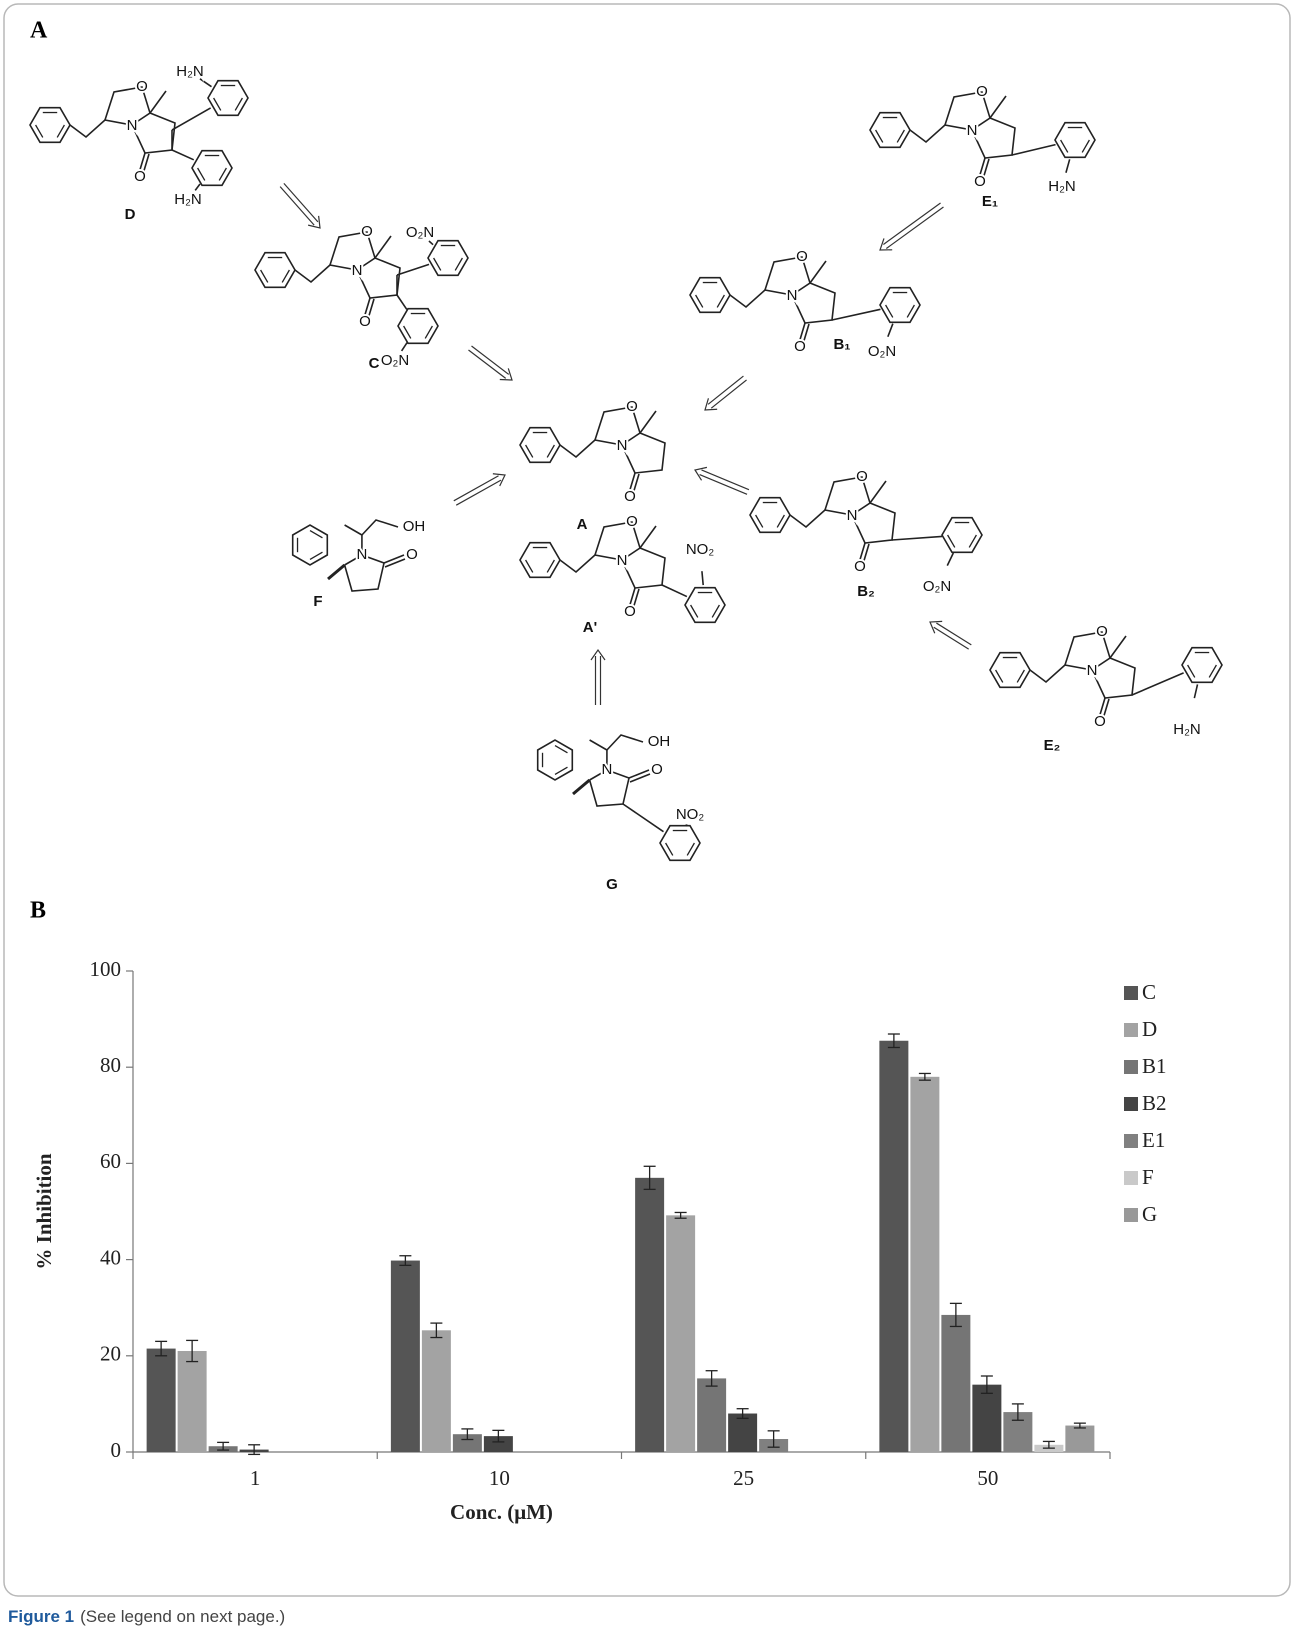 Image resolution: width=1295 pixels, height=1633 pixels. Describe the element at coordinates (501, 1512) in the screenshot. I see `x-axis-title: Conc. (μM)` at that location.